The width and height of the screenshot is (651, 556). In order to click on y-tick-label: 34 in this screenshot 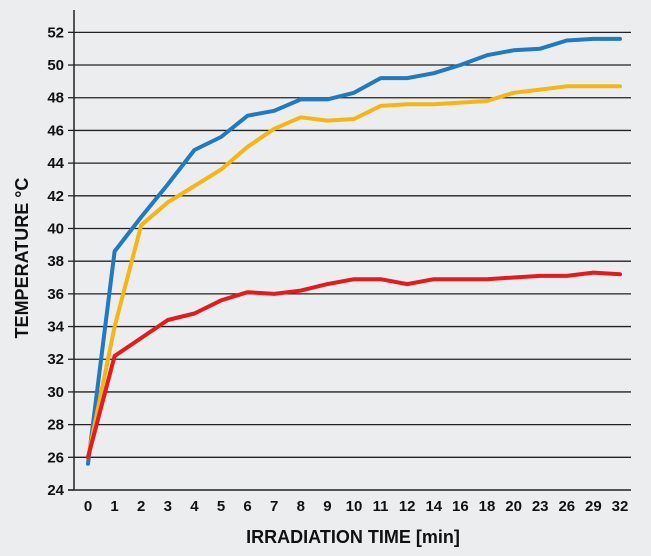, I will do `click(55, 327)`.